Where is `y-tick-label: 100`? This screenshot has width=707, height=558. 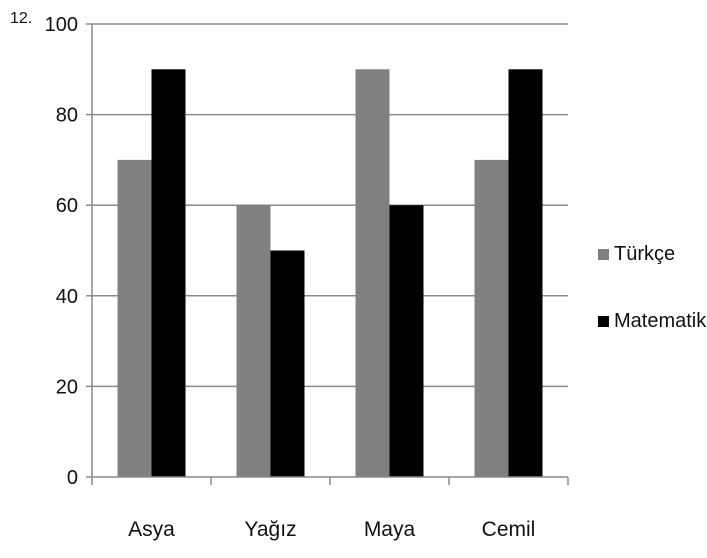 y-tick-label: 100 is located at coordinates (61, 25).